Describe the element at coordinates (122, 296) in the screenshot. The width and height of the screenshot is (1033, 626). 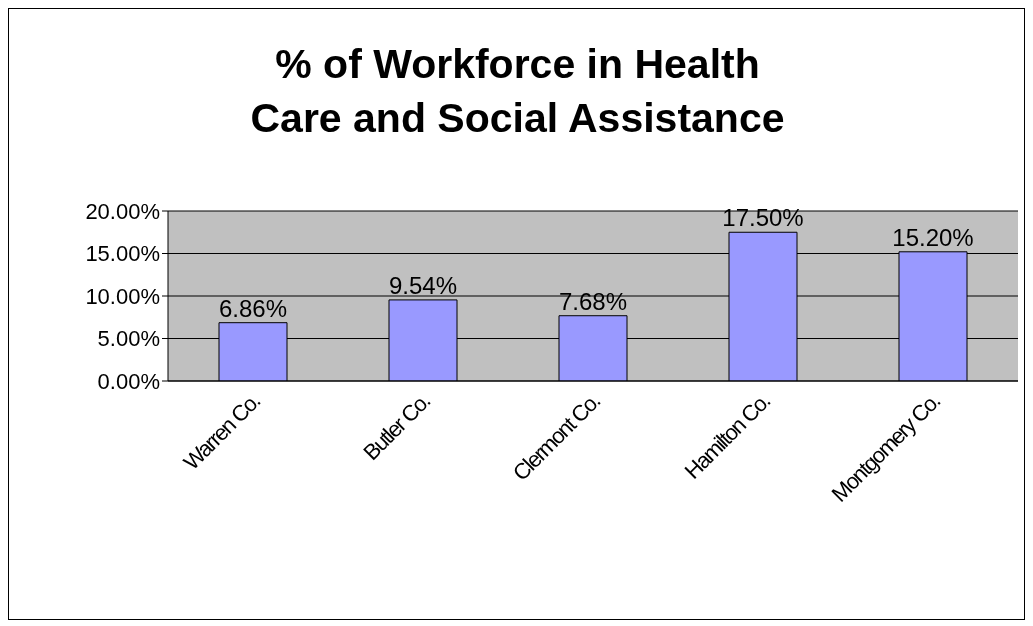
I see `y-tick-label: 10.00%` at that location.